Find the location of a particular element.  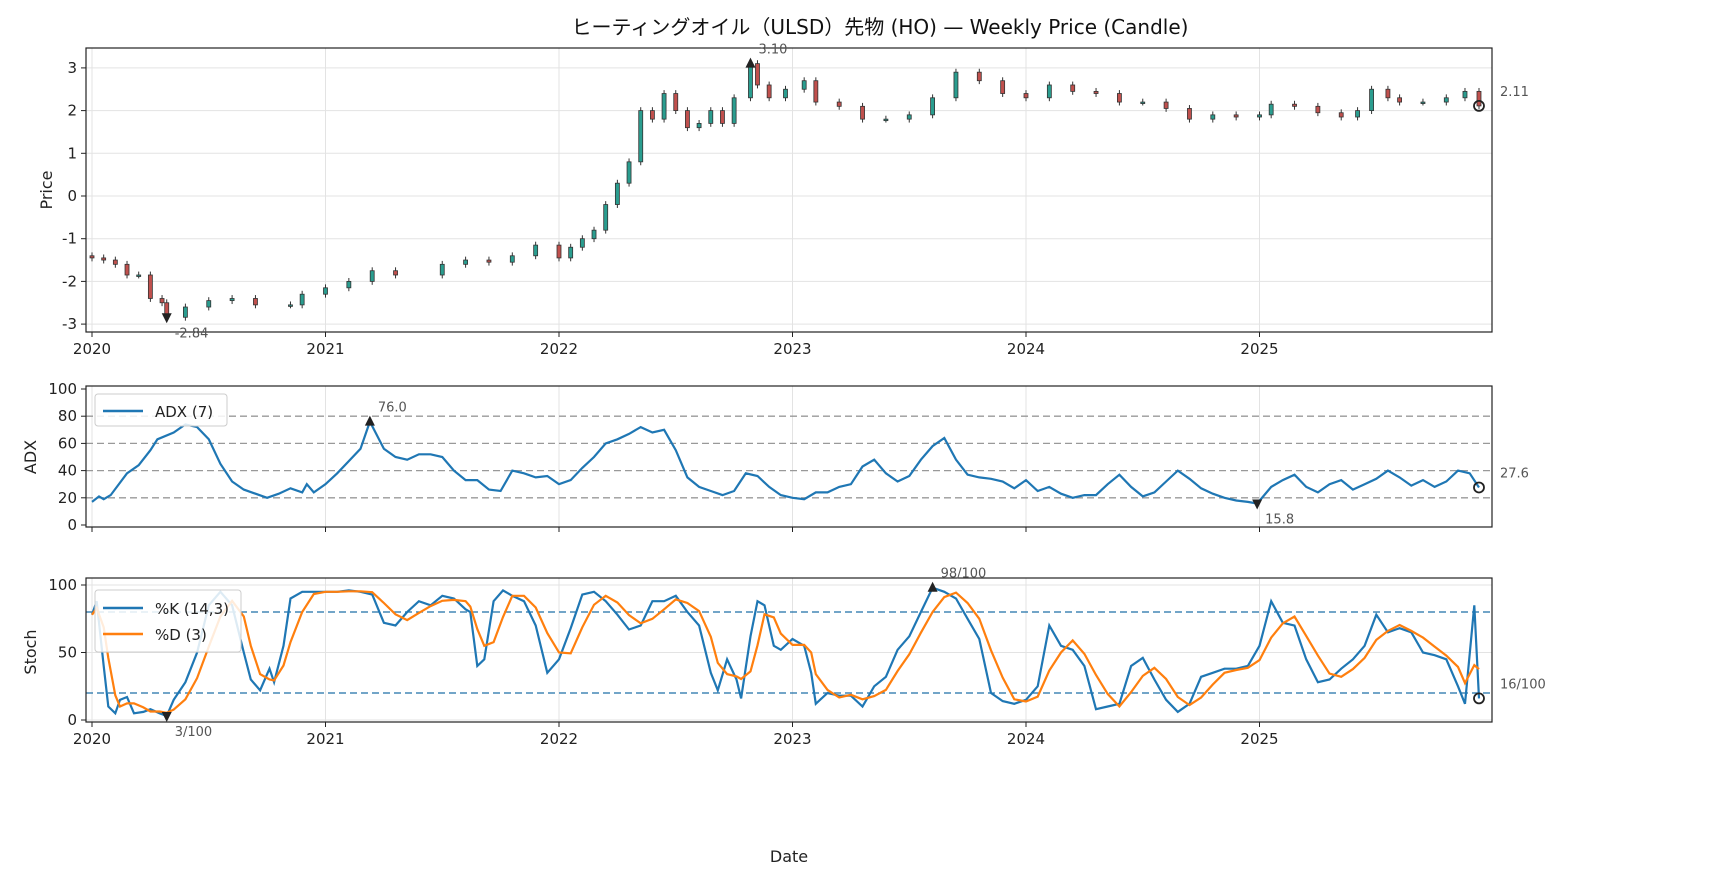

legend-label: %D (3) is located at coordinates (181, 635).